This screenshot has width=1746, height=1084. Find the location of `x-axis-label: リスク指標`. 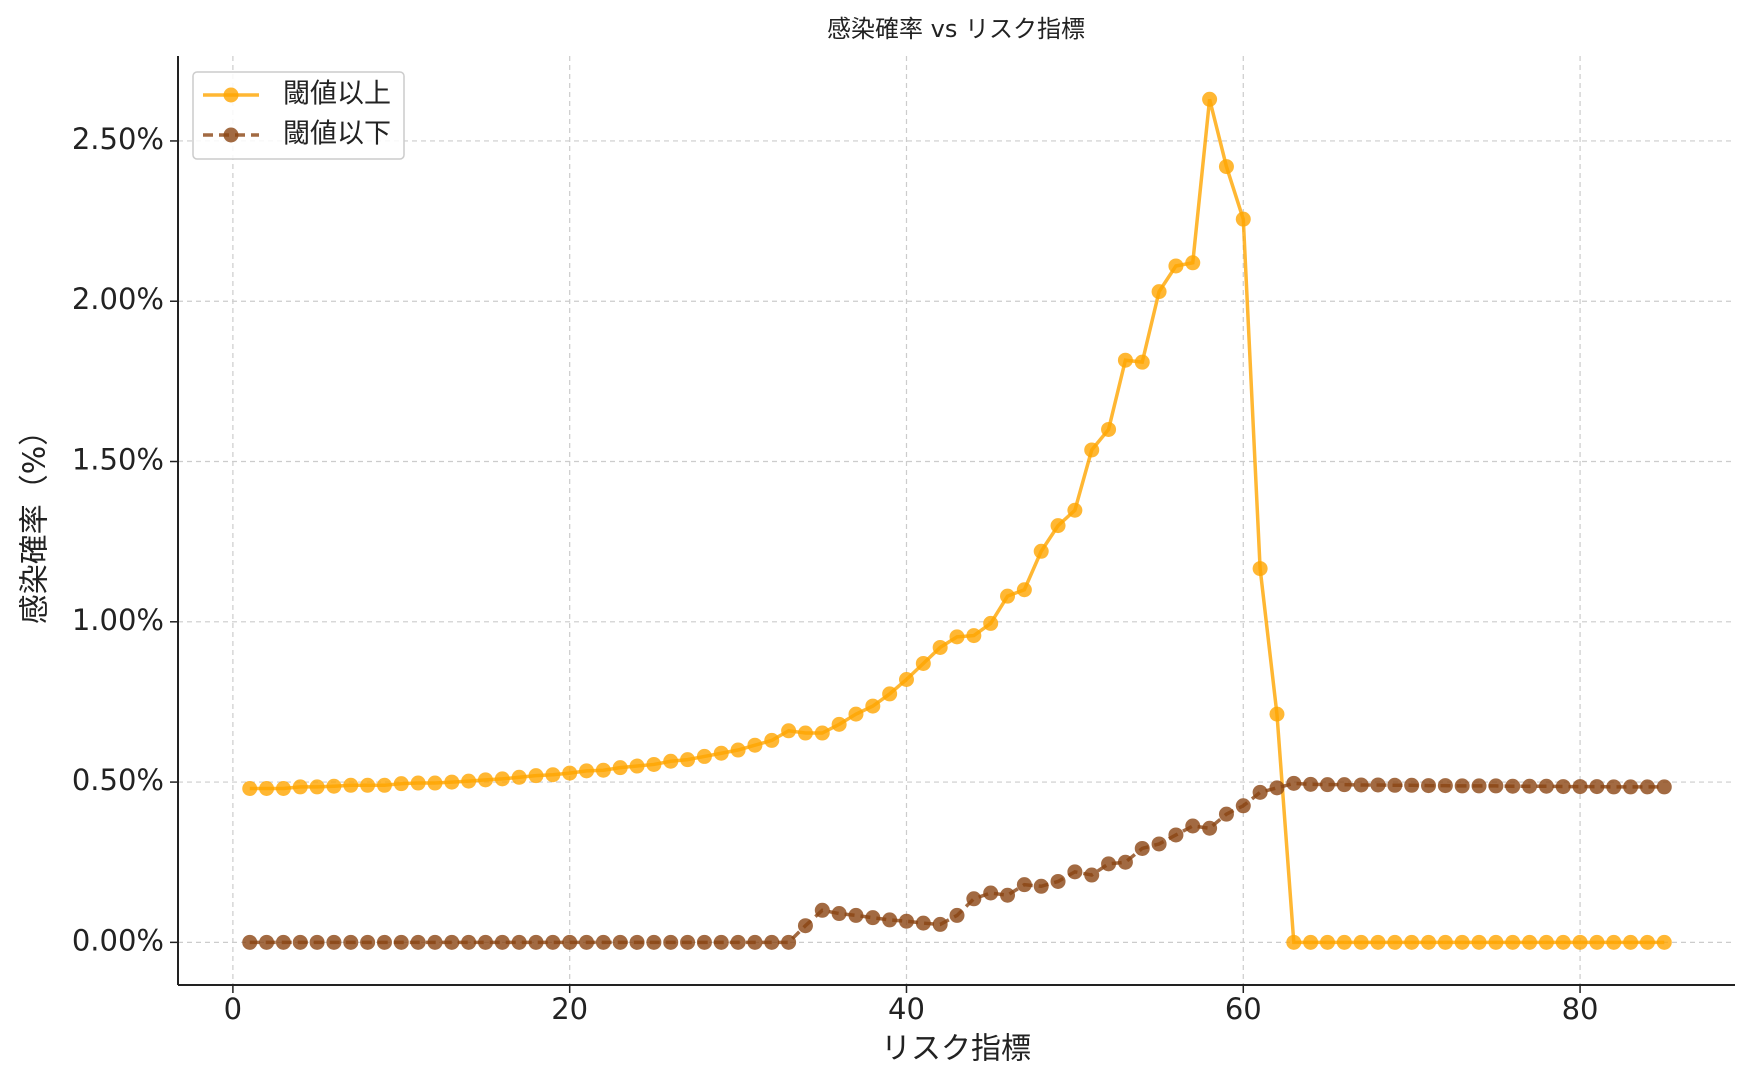

x-axis-label: リスク指標 is located at coordinates (956, 1049).